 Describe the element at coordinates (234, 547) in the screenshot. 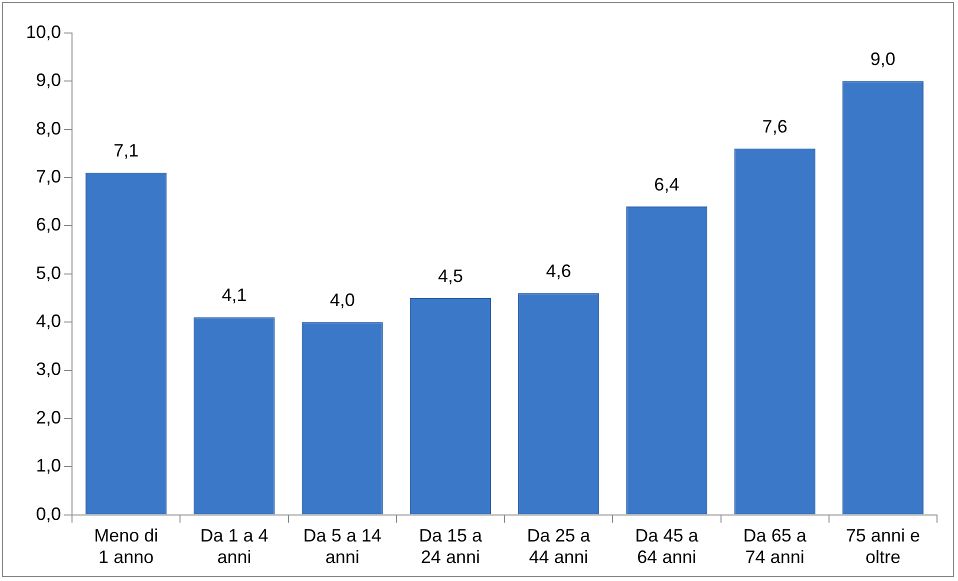

I see `x-tick-label: Da 1 a 4 anni` at that location.